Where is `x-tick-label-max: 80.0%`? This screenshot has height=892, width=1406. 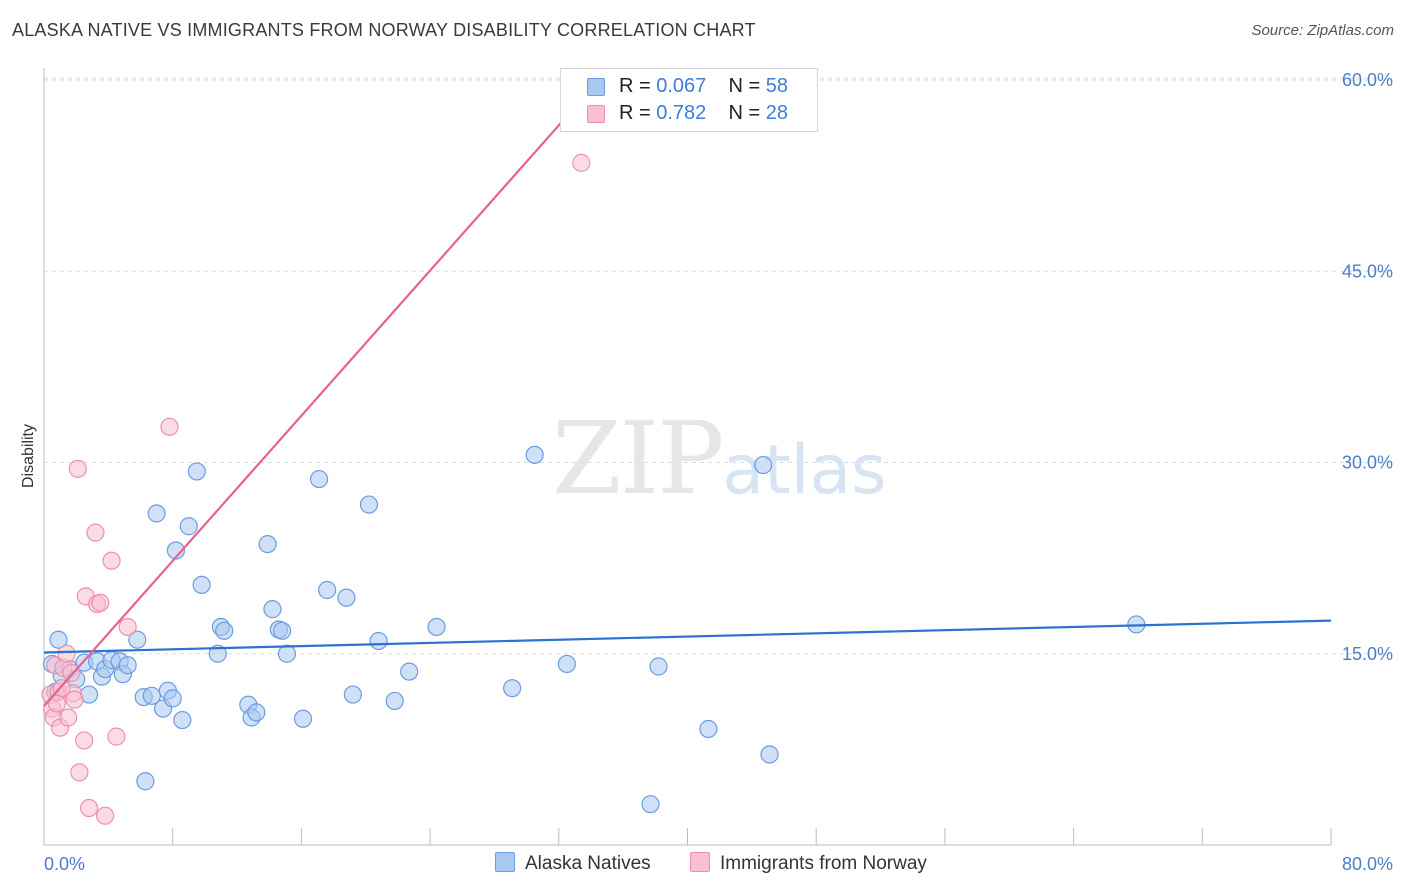 x-tick-label-max: 80.0% is located at coordinates (1367, 864).